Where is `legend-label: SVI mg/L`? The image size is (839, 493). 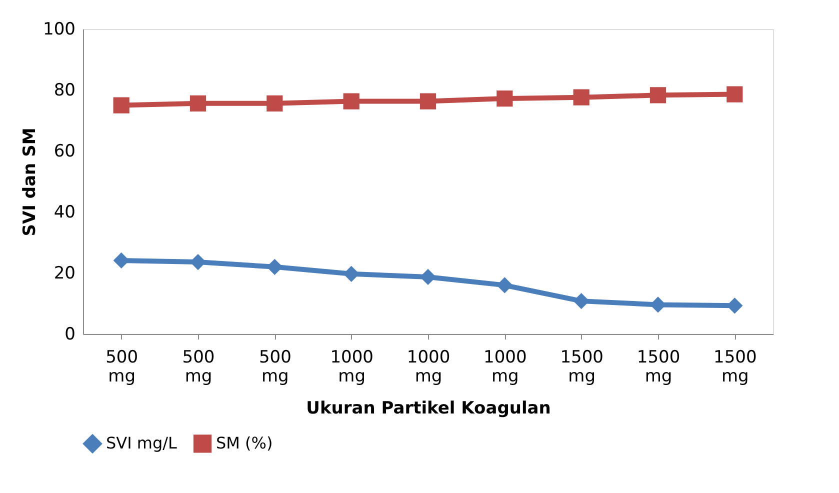 legend-label: SVI mg/L is located at coordinates (142, 443).